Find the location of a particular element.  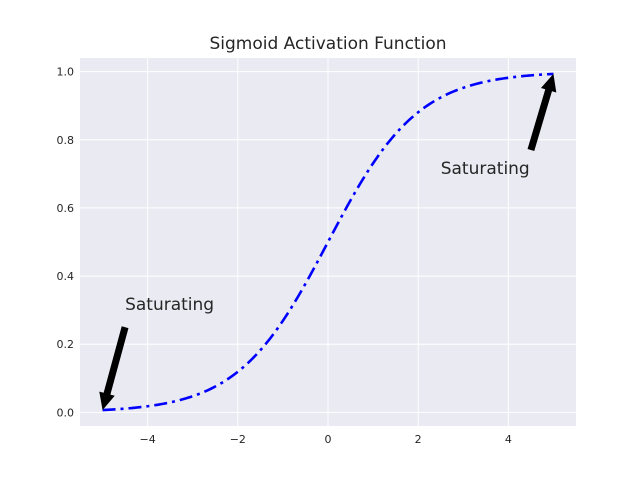

y-tick-label: 1.0 is located at coordinates (66, 72).